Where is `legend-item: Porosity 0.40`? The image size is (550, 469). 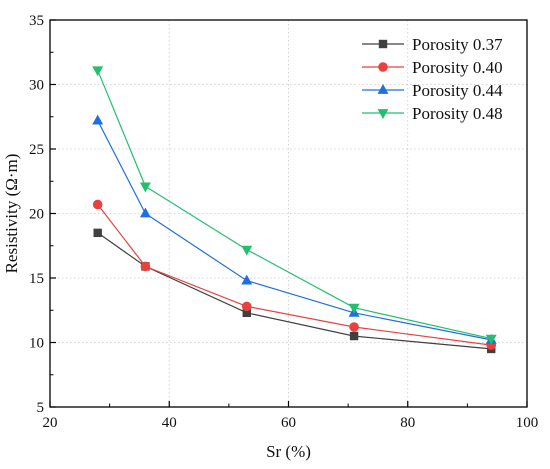
legend-item: Porosity 0.40 is located at coordinates (432, 67).